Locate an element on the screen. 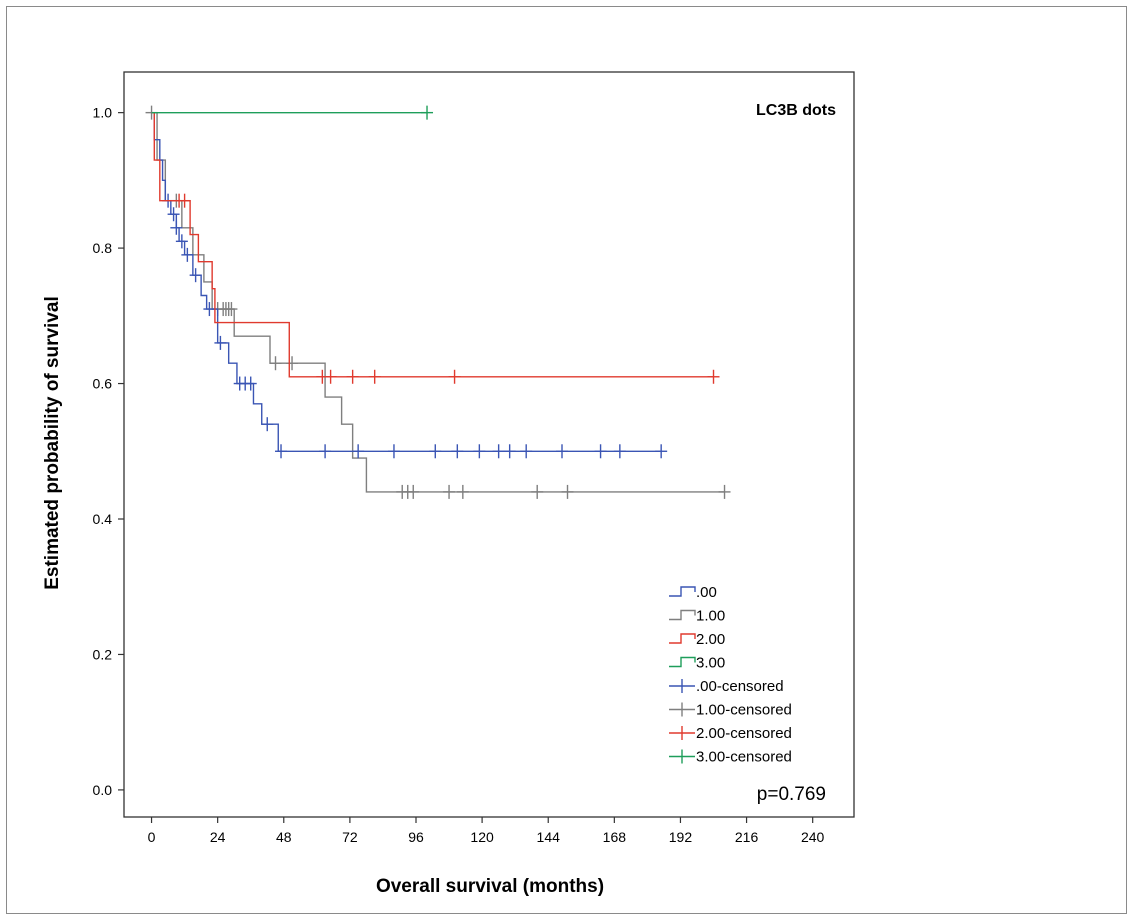  x-tick-label: 96 is located at coordinates (416, 837).